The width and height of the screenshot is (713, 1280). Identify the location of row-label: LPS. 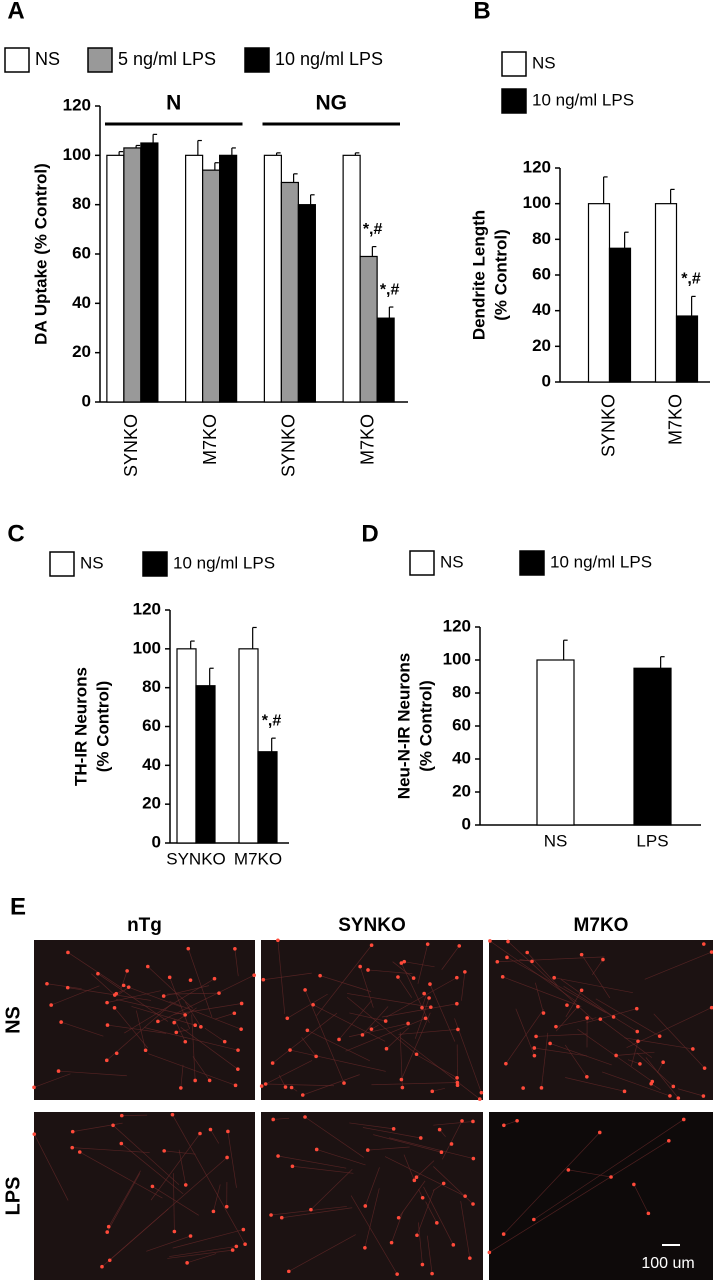
(13, 1196).